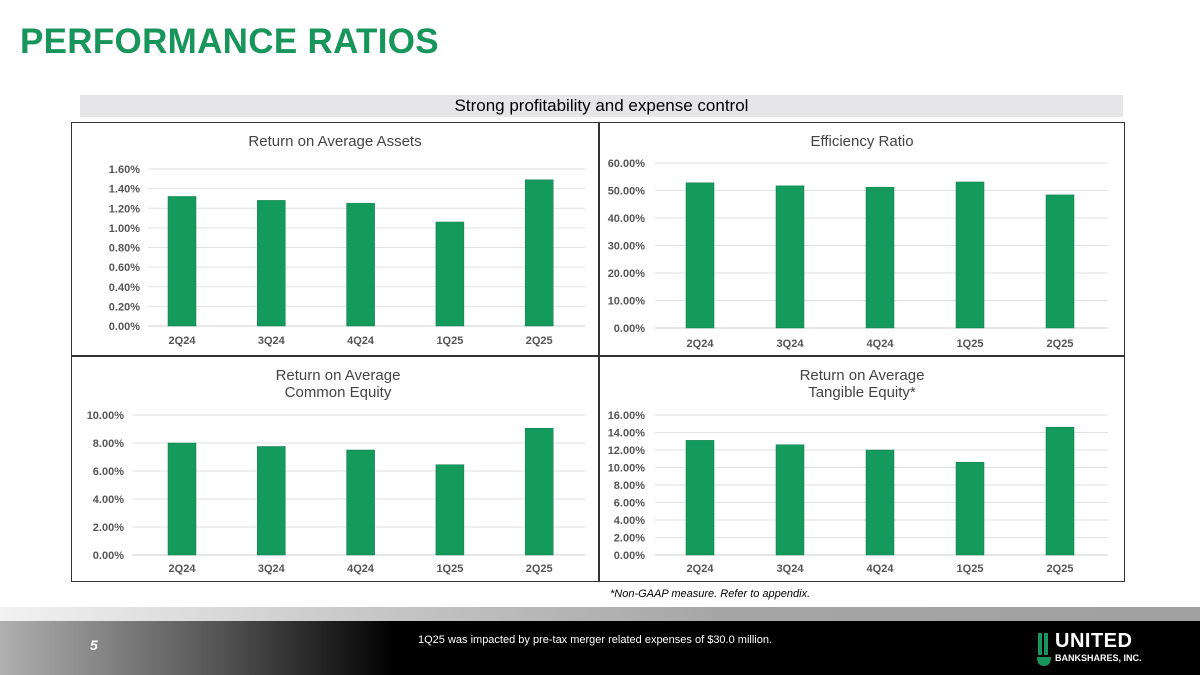 The height and width of the screenshot is (675, 1200). Describe the element at coordinates (627, 219) in the screenshot. I see `y-tick-label: 40.00%` at that location.